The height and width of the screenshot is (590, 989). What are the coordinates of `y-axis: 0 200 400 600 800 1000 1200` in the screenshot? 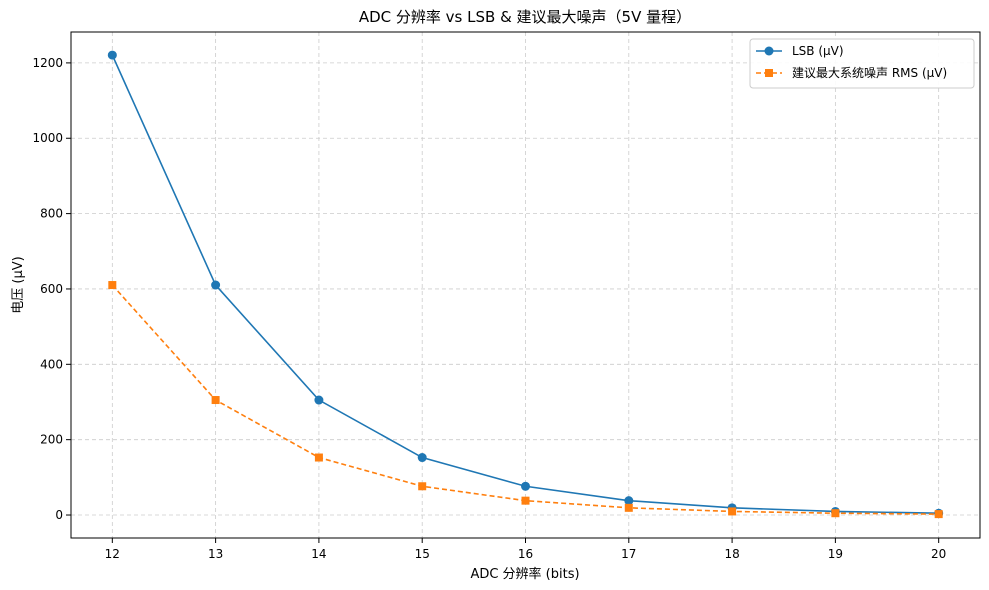 It's located at (51, 289).